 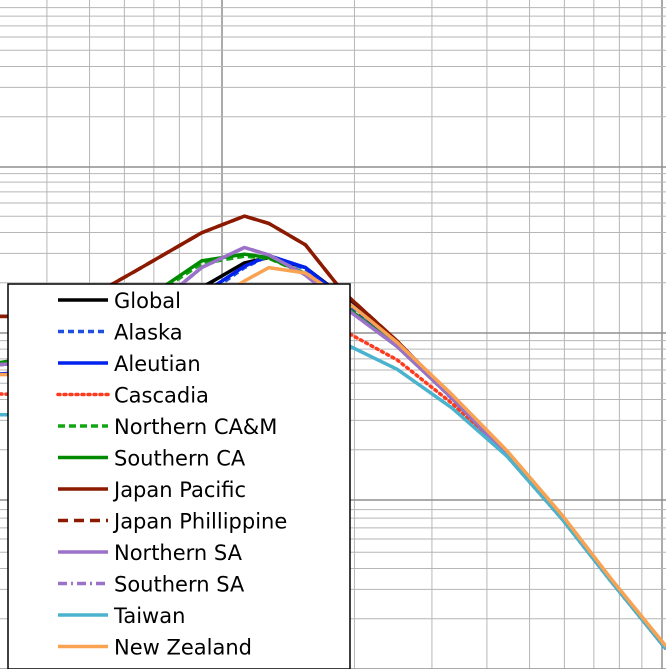 I want to click on legend-label: Southern SA, so click(x=179, y=585).